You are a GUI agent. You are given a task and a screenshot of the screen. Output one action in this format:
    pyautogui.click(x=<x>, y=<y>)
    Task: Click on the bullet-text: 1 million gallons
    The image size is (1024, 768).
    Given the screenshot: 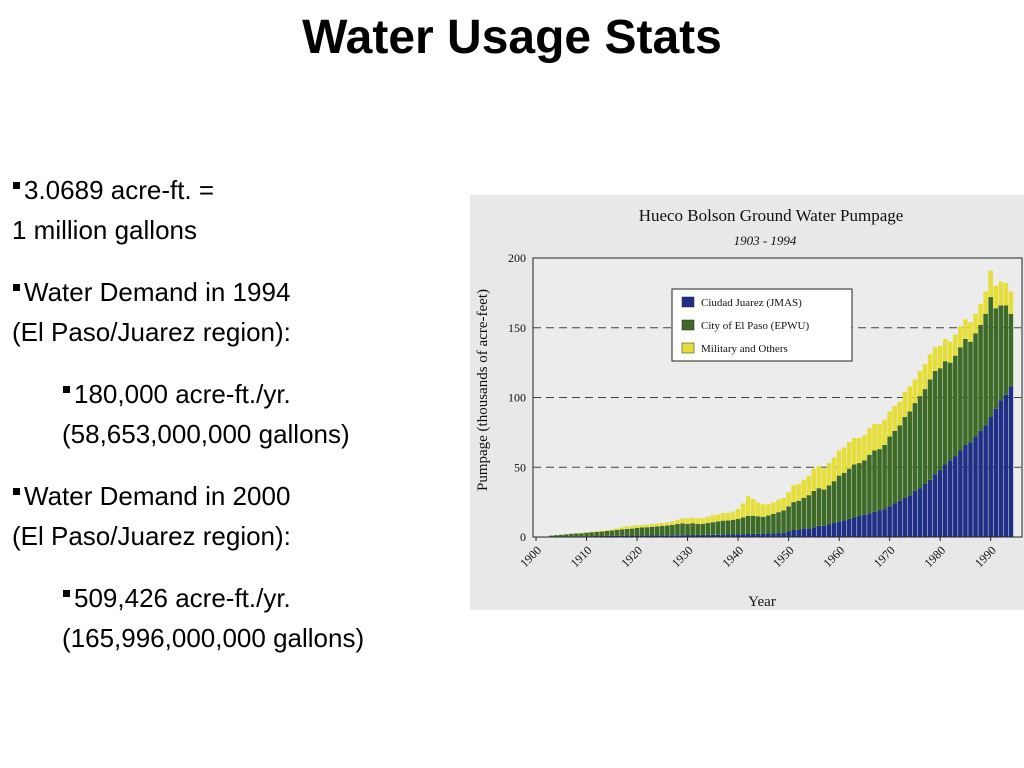 What is the action you would take?
    pyautogui.click(x=104, y=230)
    